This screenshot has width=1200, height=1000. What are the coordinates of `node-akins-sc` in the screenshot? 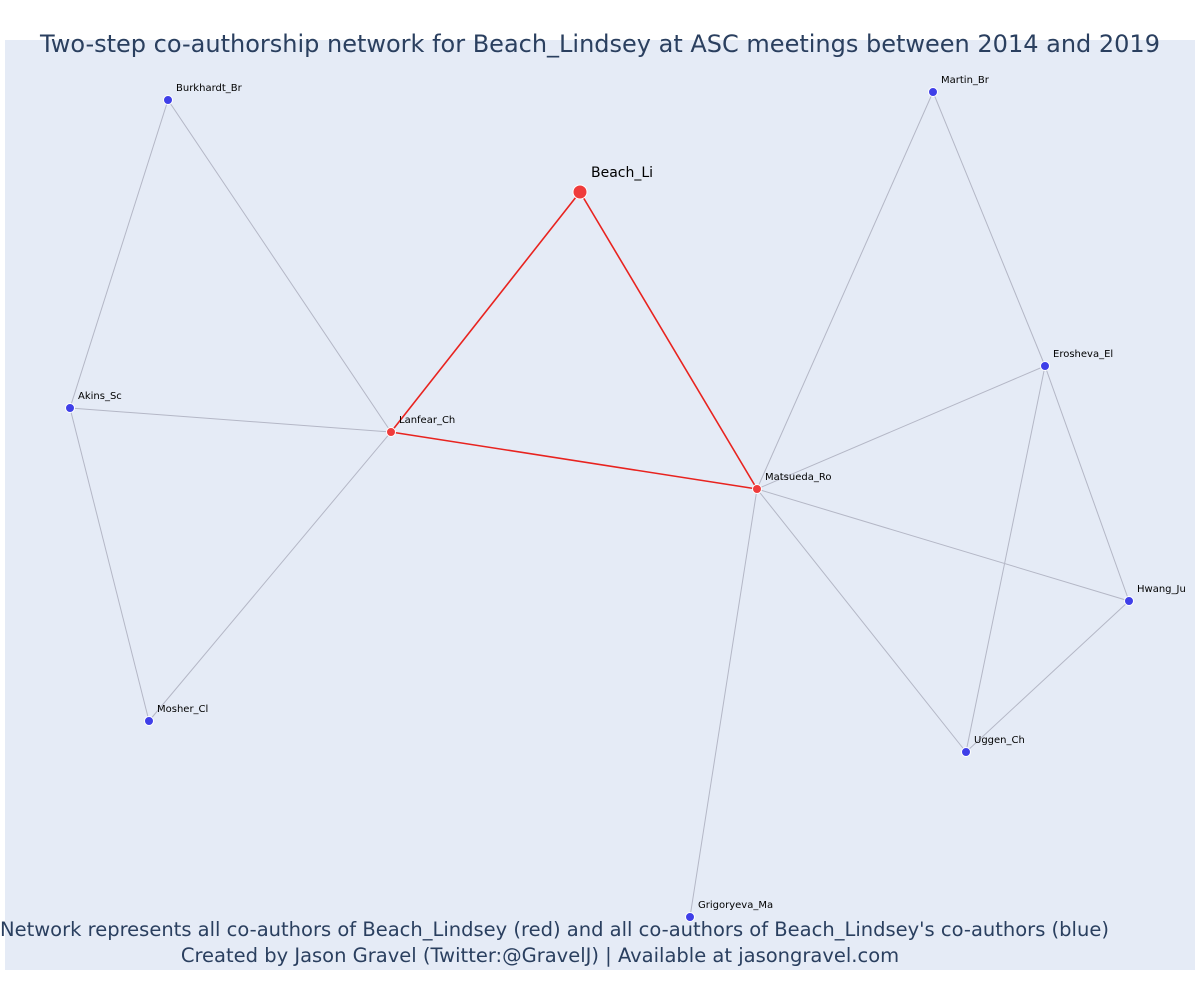 It's located at (70, 408).